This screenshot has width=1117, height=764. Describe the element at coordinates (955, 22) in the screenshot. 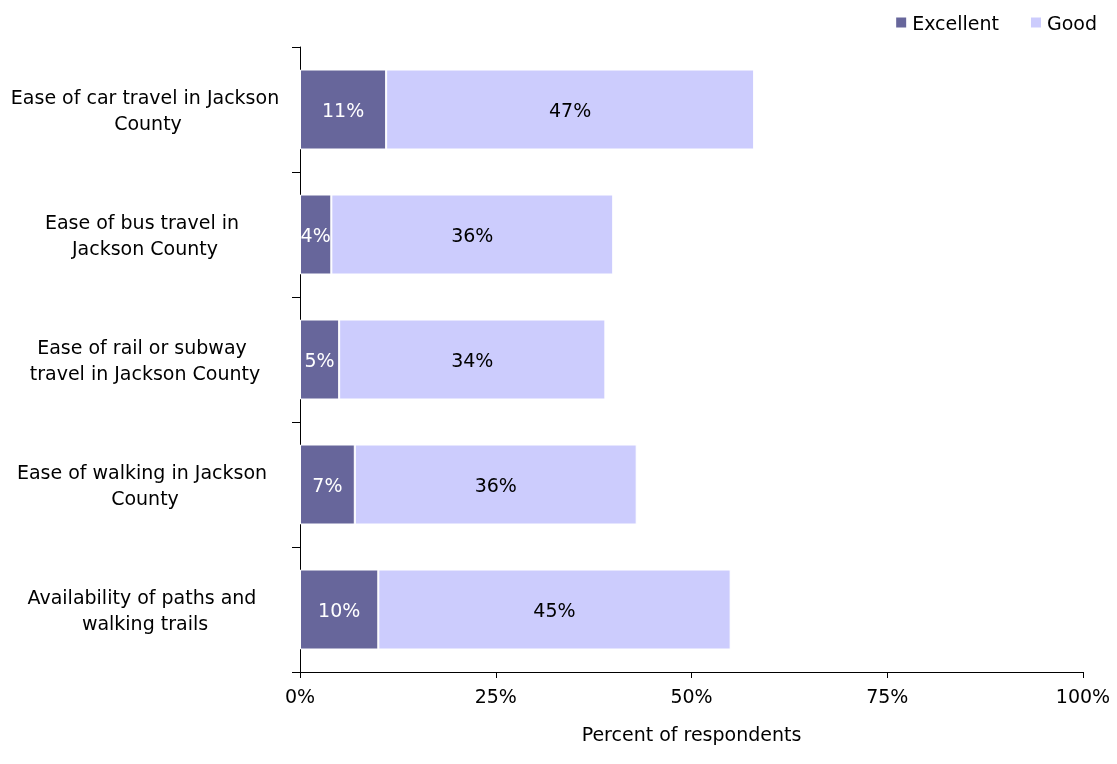

I see `legend-label: Excellent` at that location.